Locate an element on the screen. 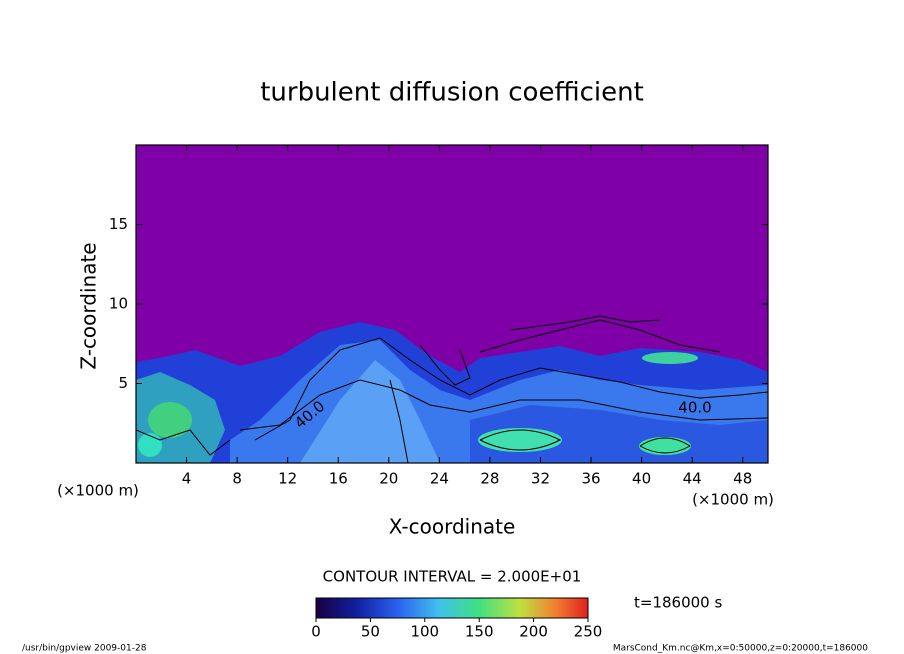 This screenshot has height=654, width=904. x-tick-label: 16 is located at coordinates (338, 479).